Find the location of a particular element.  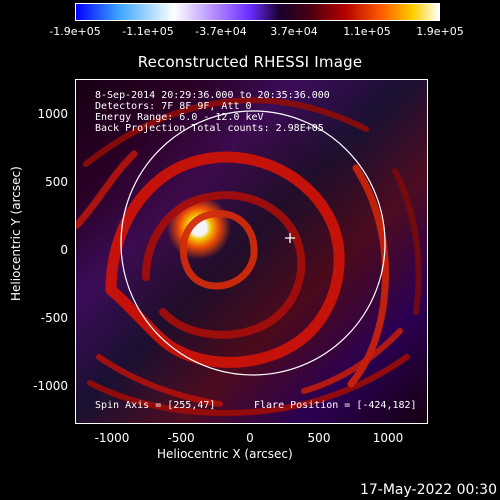

method-counts-text: Back Projection Total counts: 2.98E+05 is located at coordinates (209, 128).